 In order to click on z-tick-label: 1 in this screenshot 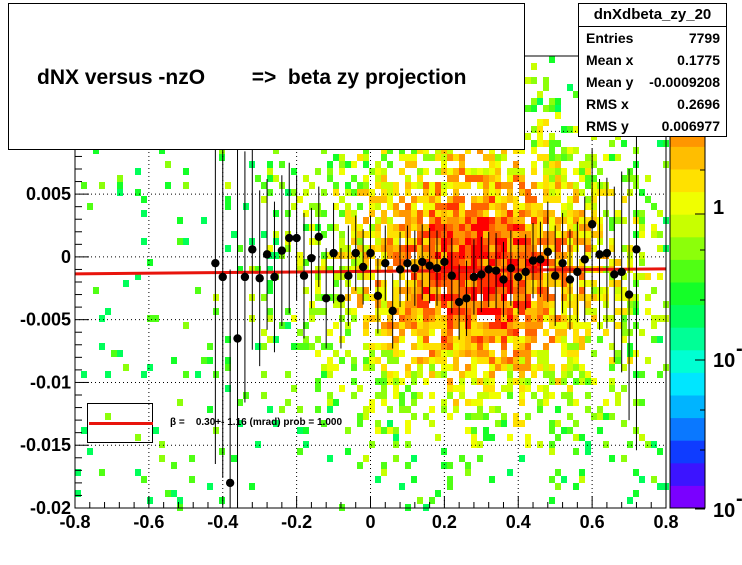, I will do `click(718, 208)`.